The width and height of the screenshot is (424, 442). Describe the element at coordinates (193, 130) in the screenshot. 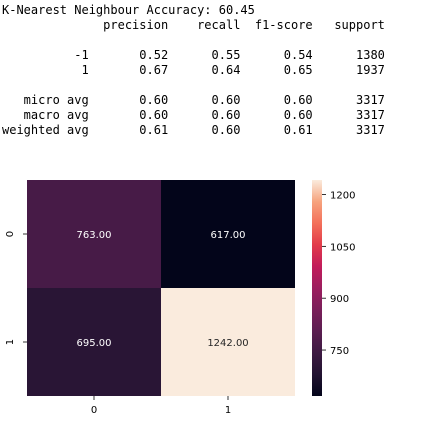

I see `report-weighted-avg-row: weighted avg 0.61 0.60 0.61 3317` at that location.